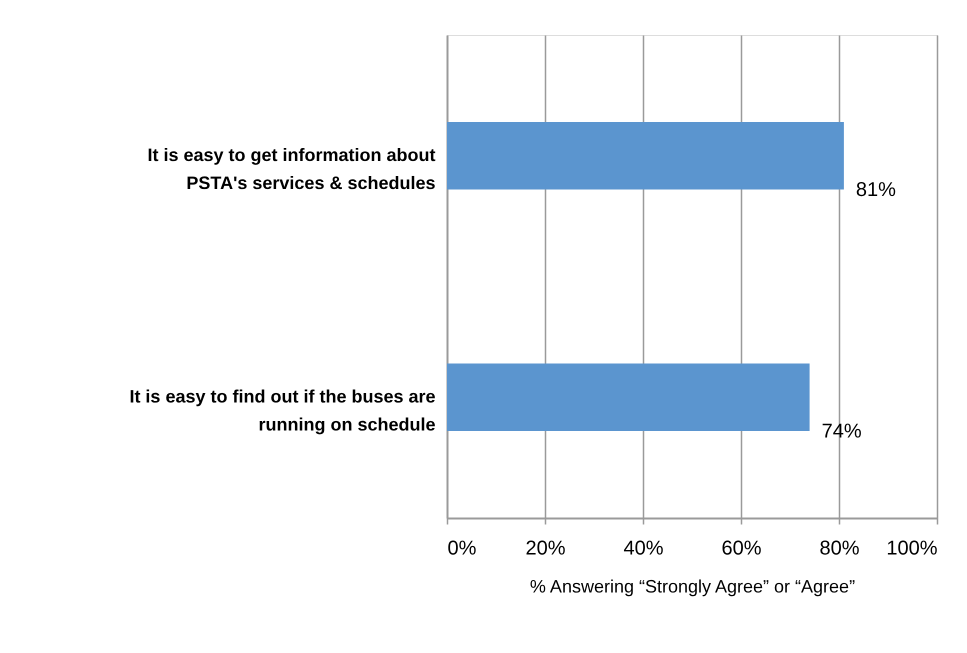  I want to click on data-label: 74%, so click(842, 431).